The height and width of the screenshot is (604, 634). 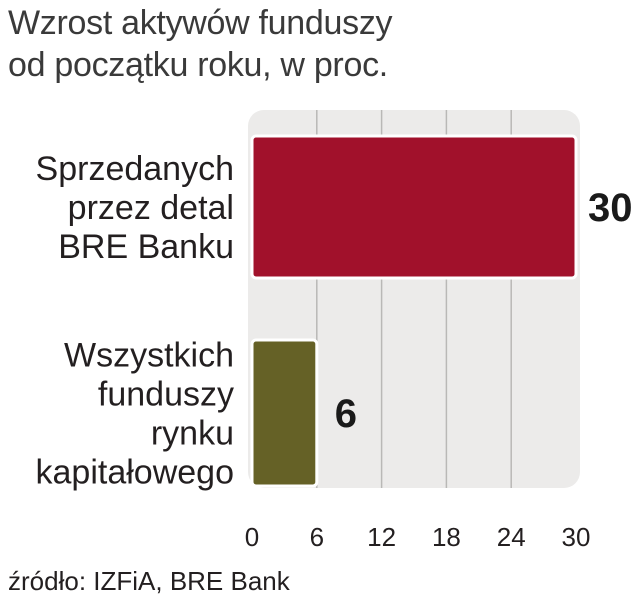 What do you see at coordinates (135, 169) in the screenshot?
I see `category-label-1-line-1: Sprzedanych` at bounding box center [135, 169].